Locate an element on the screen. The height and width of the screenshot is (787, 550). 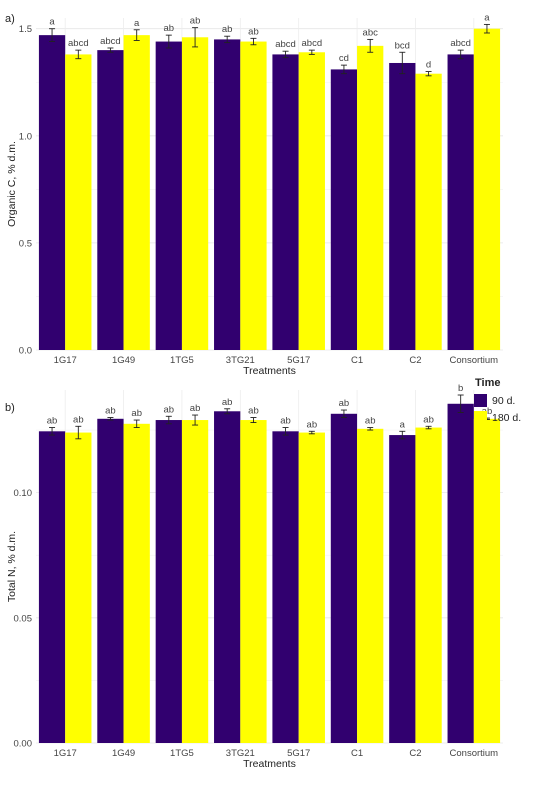
panel-label: b) is located at coordinates (10, 408).